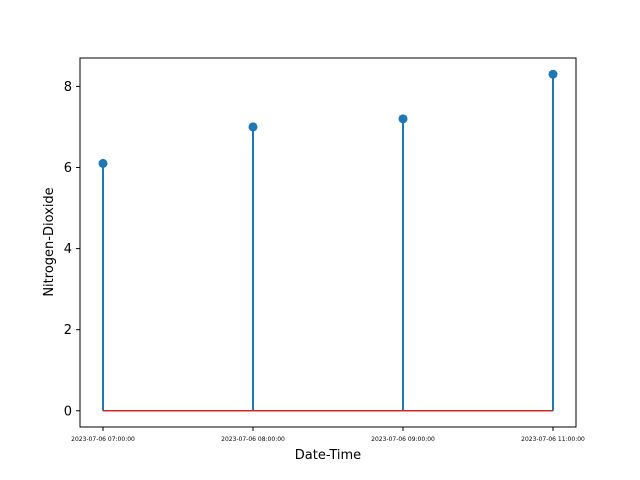  Describe the element at coordinates (253, 439) in the screenshot. I see `x-tick-label: 2023-07-06 08:00:00` at that location.